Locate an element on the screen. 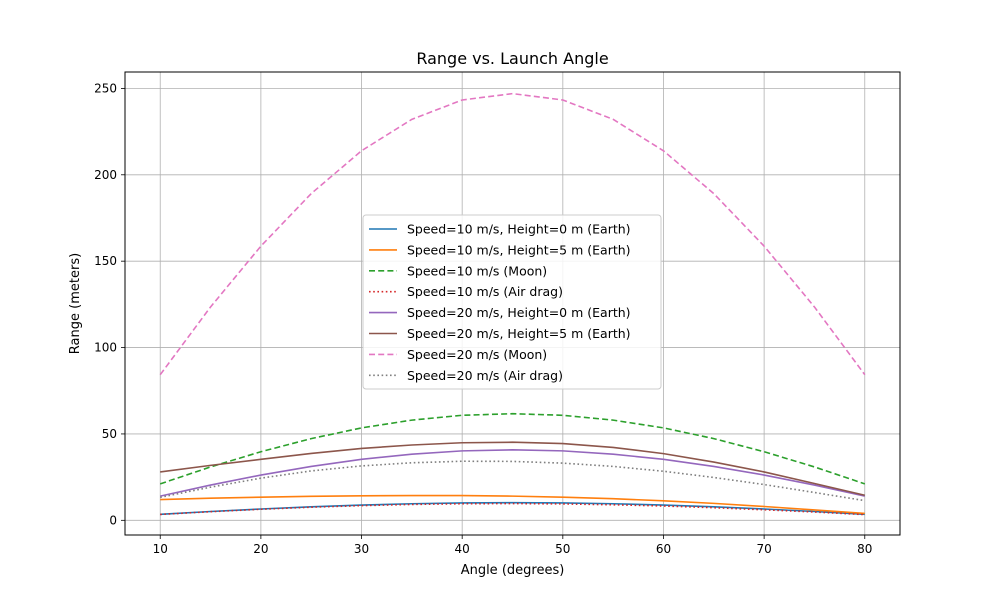 The height and width of the screenshot is (604, 1000). legend-label: Speed=10 m/s (Air drag) is located at coordinates (485, 291).